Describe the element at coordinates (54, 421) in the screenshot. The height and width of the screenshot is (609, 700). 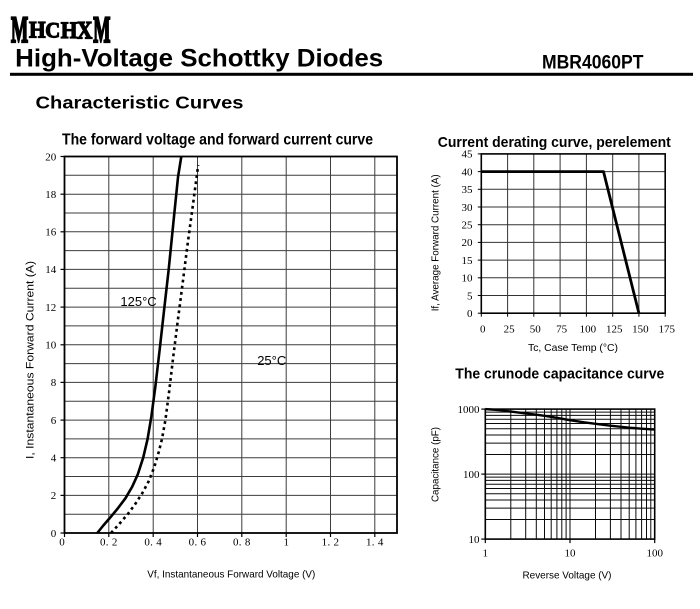
I see `svg-text: 6` at that location.